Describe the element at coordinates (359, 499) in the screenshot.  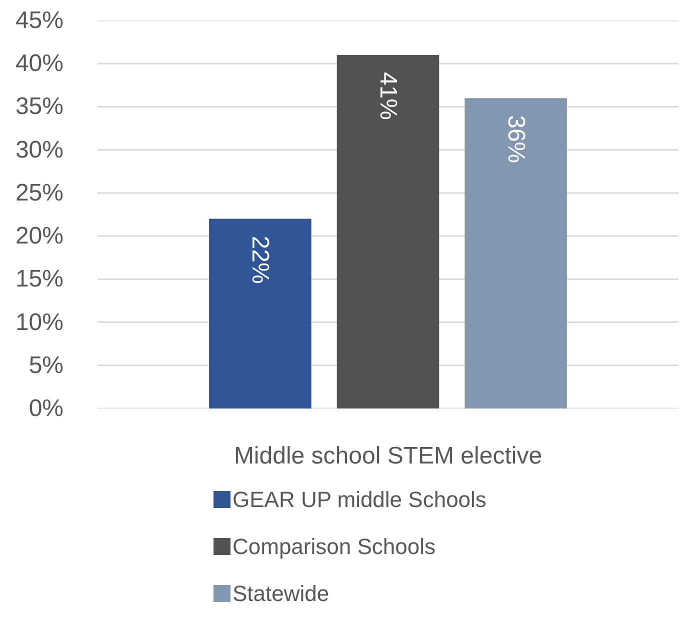
I see `legend-label: GEAR UP middle Schools` at that location.